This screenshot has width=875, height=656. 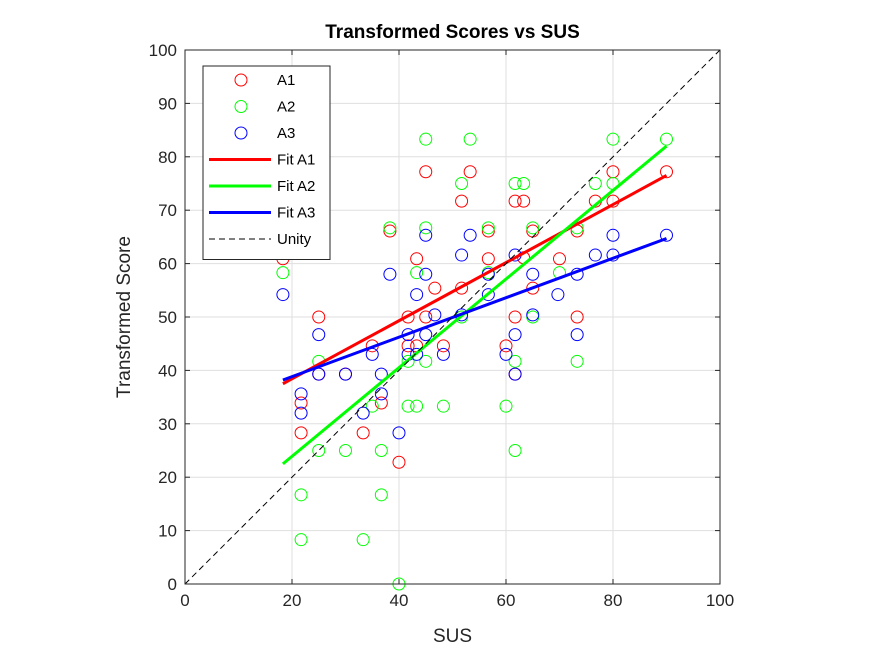 What do you see at coordinates (294, 239) in the screenshot?
I see `legend-label-unity: Unity` at bounding box center [294, 239].